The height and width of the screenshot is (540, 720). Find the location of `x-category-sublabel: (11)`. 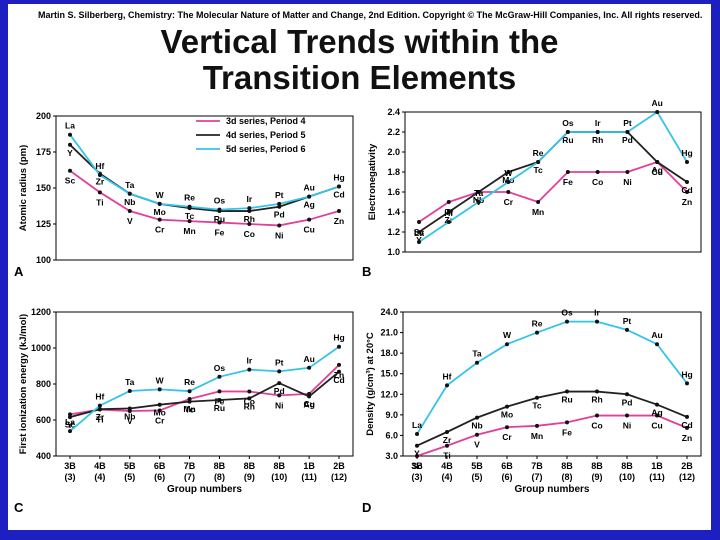

x-category-sublabel: (11) is located at coordinates (657, 477).